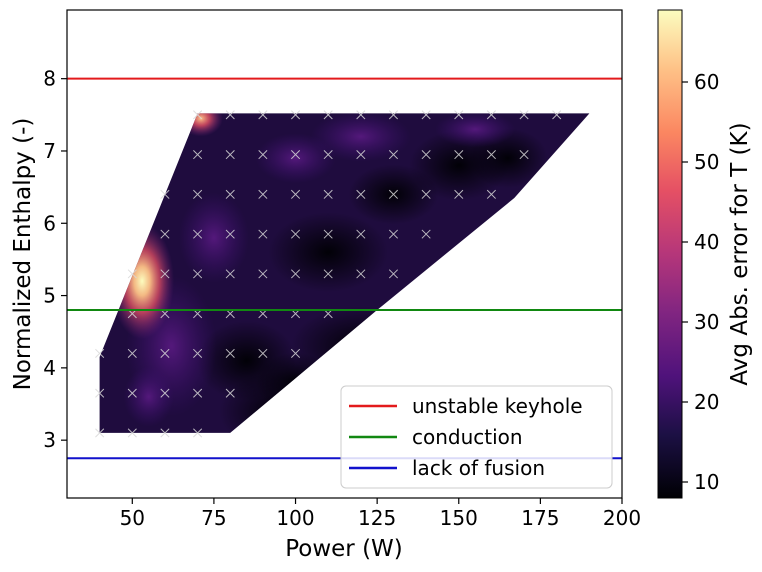 This screenshot has height=572, width=762. What do you see at coordinates (706, 162) in the screenshot?
I see `colorbar-tick-label: 50` at bounding box center [706, 162].